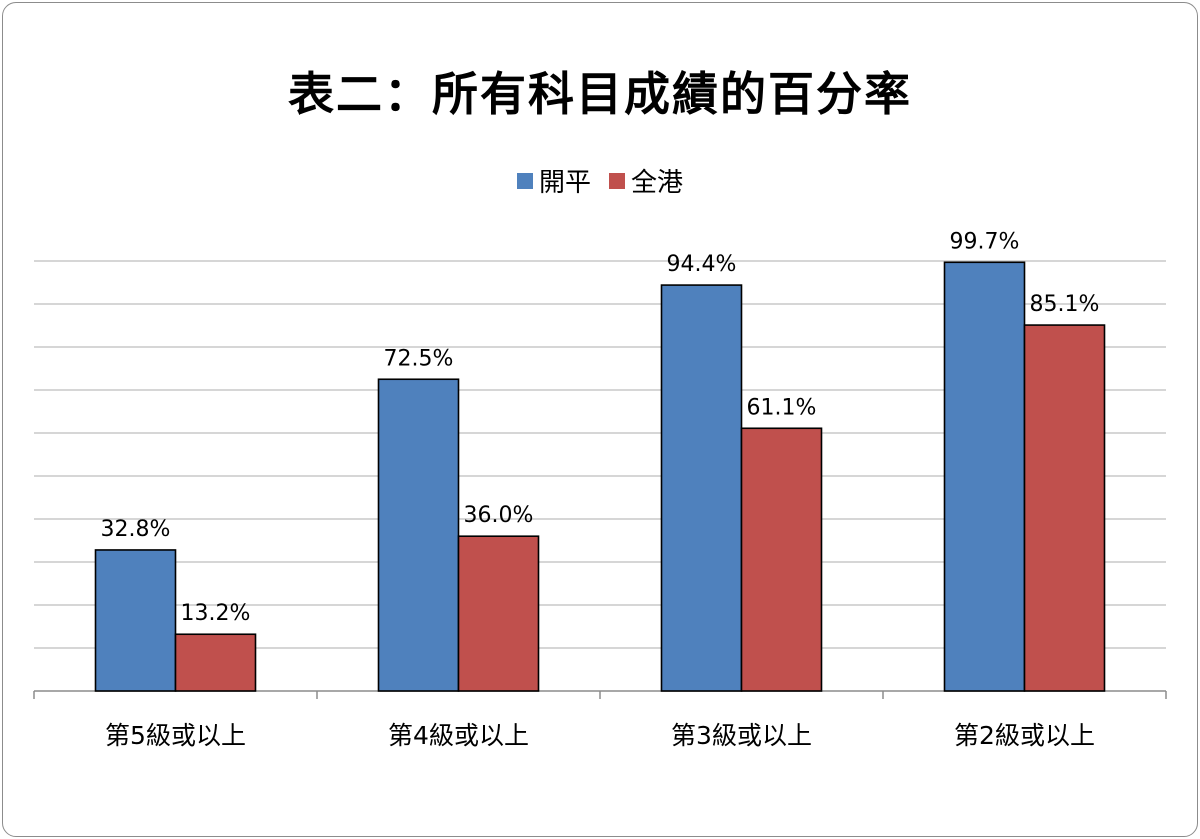 The image size is (1200, 839). I want to click on data-label-series-0: 94.4%, so click(702, 264).